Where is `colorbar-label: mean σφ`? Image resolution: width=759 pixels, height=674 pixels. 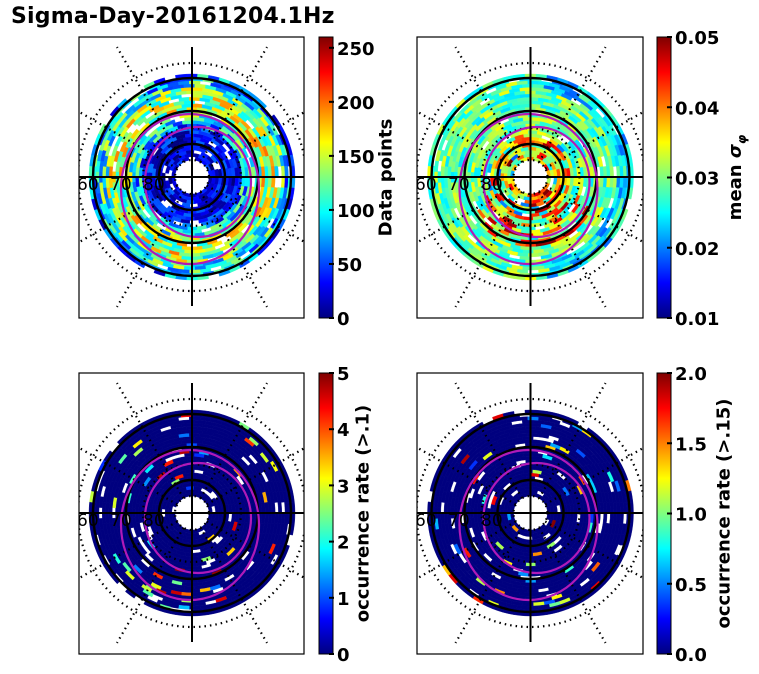 colorbar-label: mean σφ is located at coordinates (737, 177).